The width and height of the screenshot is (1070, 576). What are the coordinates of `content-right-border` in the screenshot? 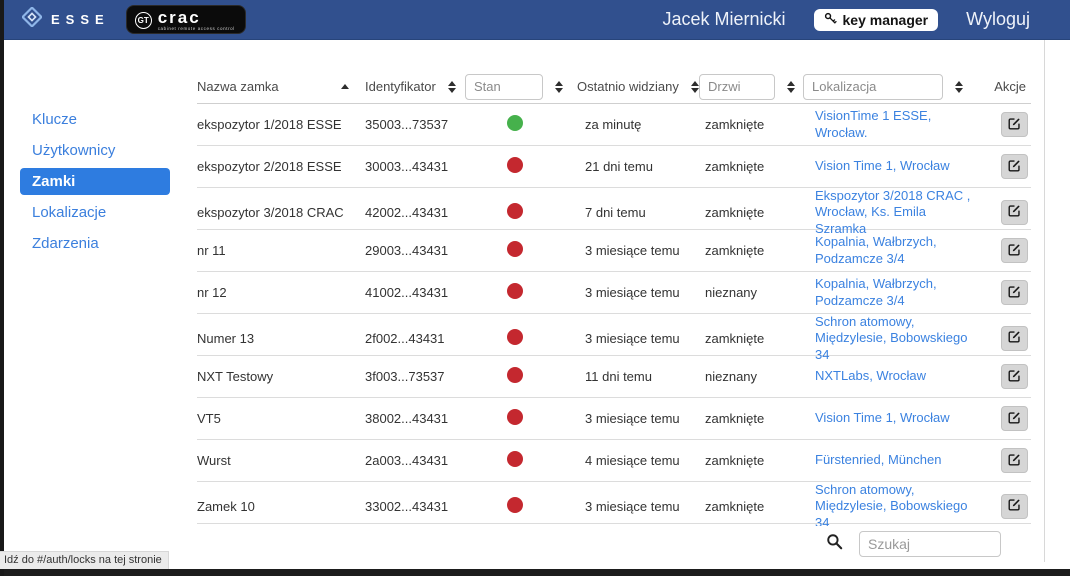 It's located at (1044, 301).